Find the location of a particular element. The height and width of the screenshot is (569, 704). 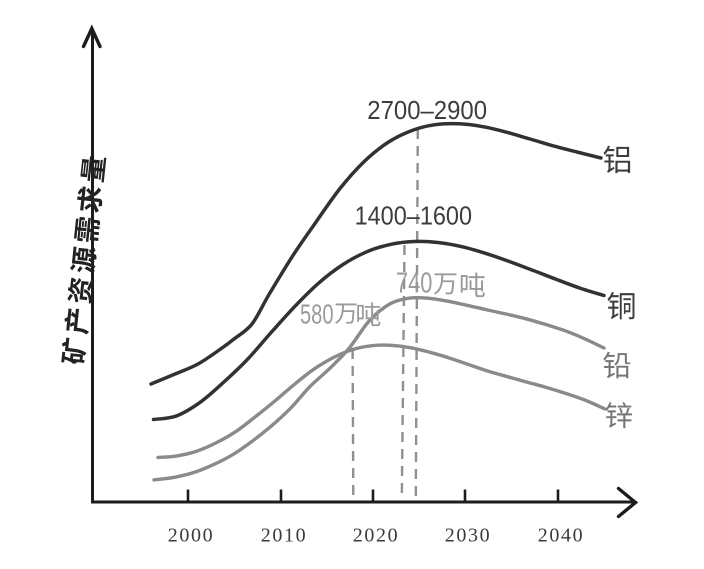

svg-text: 2030 is located at coordinates (468, 536).